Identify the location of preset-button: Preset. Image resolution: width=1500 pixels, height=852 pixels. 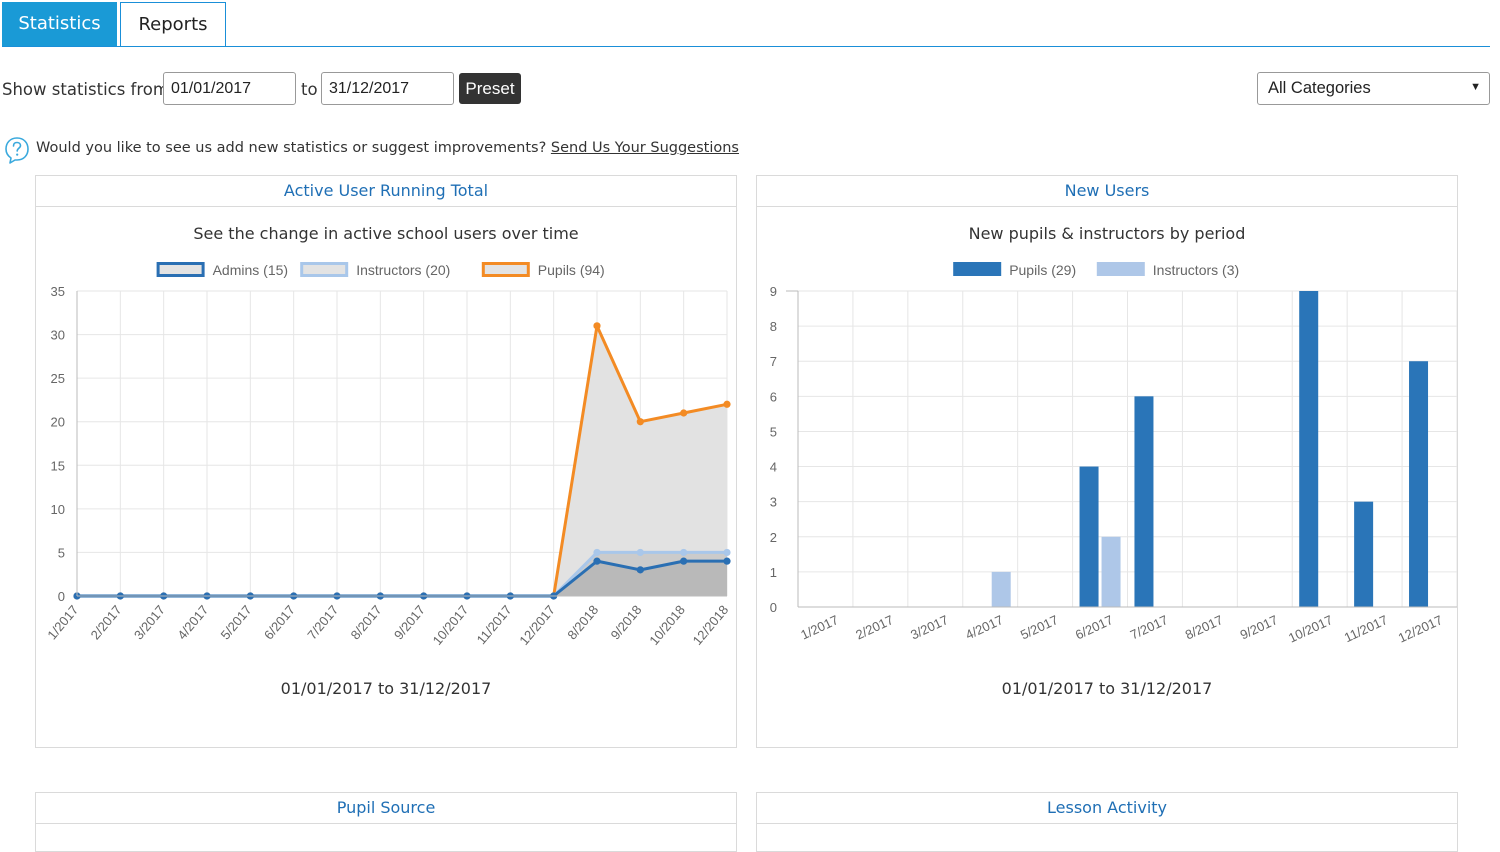
(490, 88).